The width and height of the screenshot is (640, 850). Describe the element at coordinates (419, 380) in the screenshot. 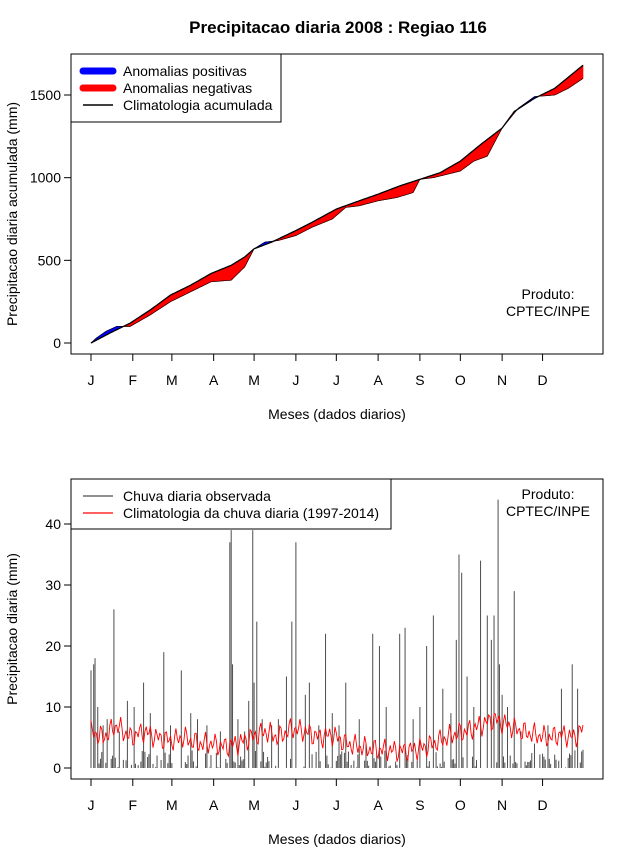

I see `top-x-tick-label: S` at that location.